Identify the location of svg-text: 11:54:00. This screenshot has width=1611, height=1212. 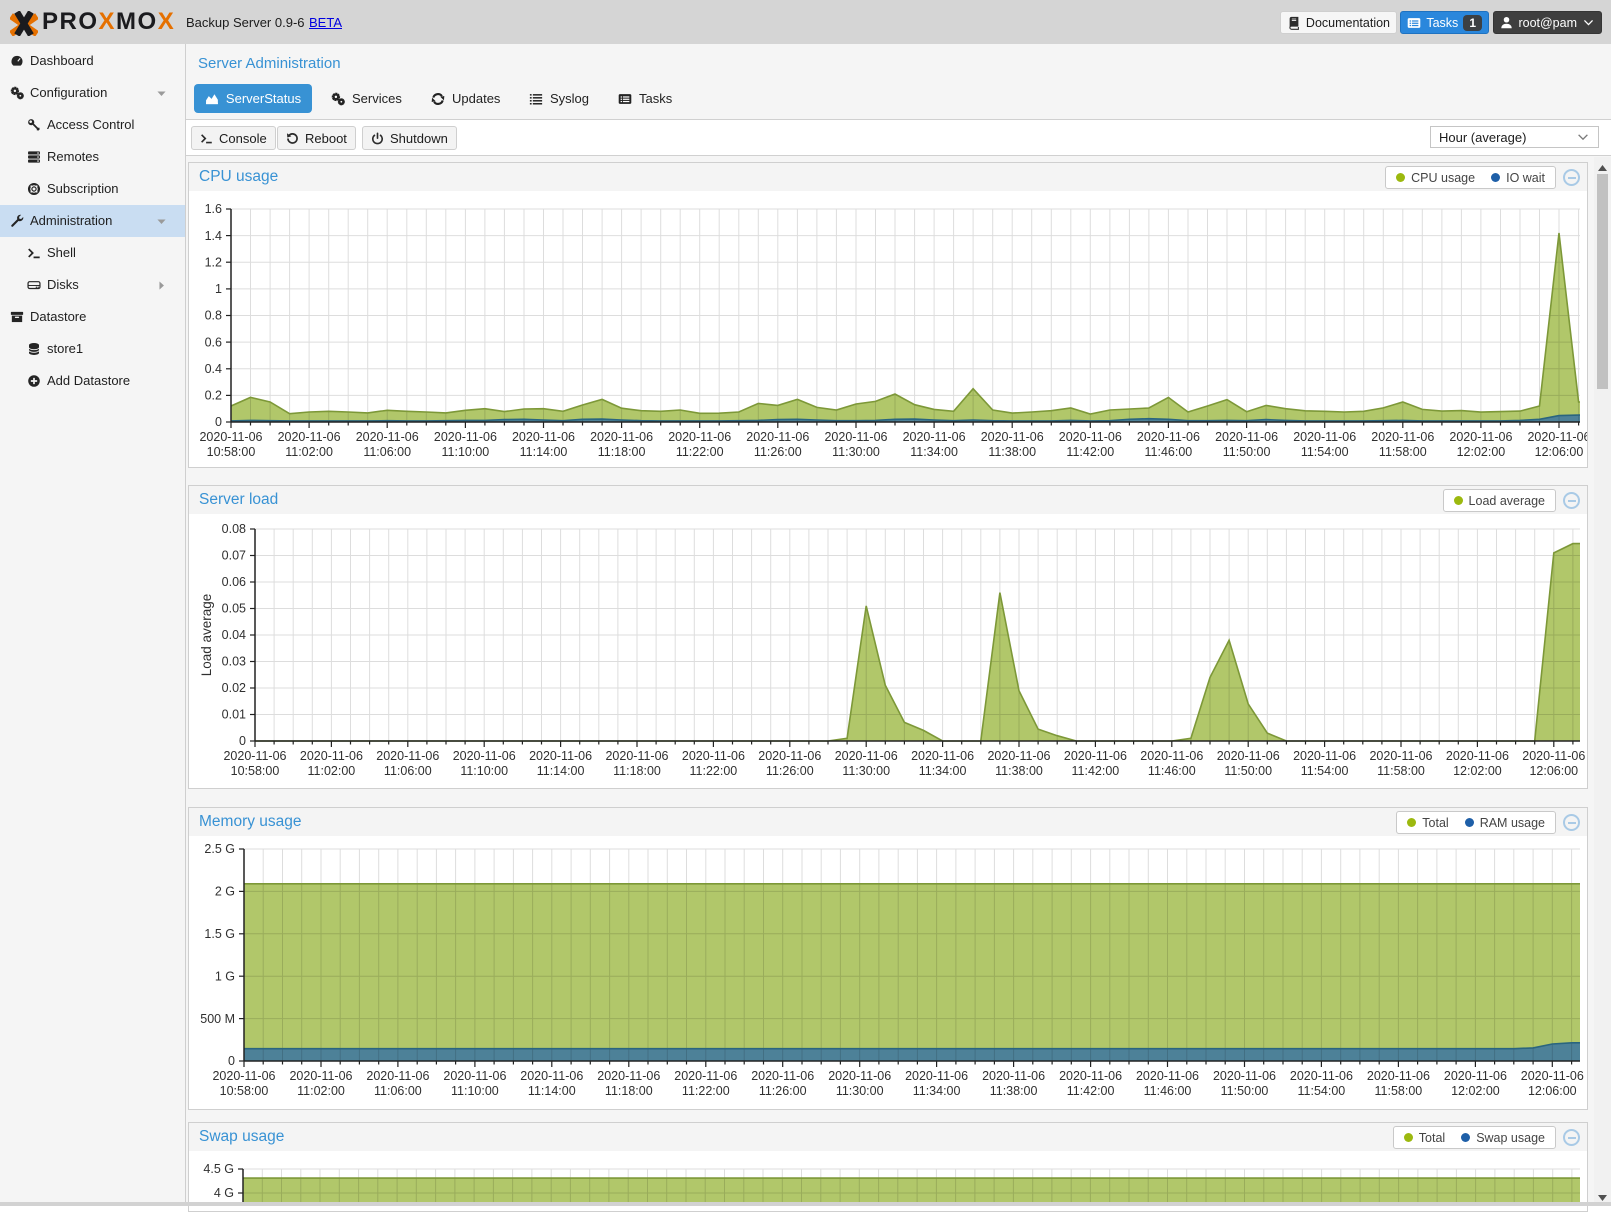
(1322, 1091).